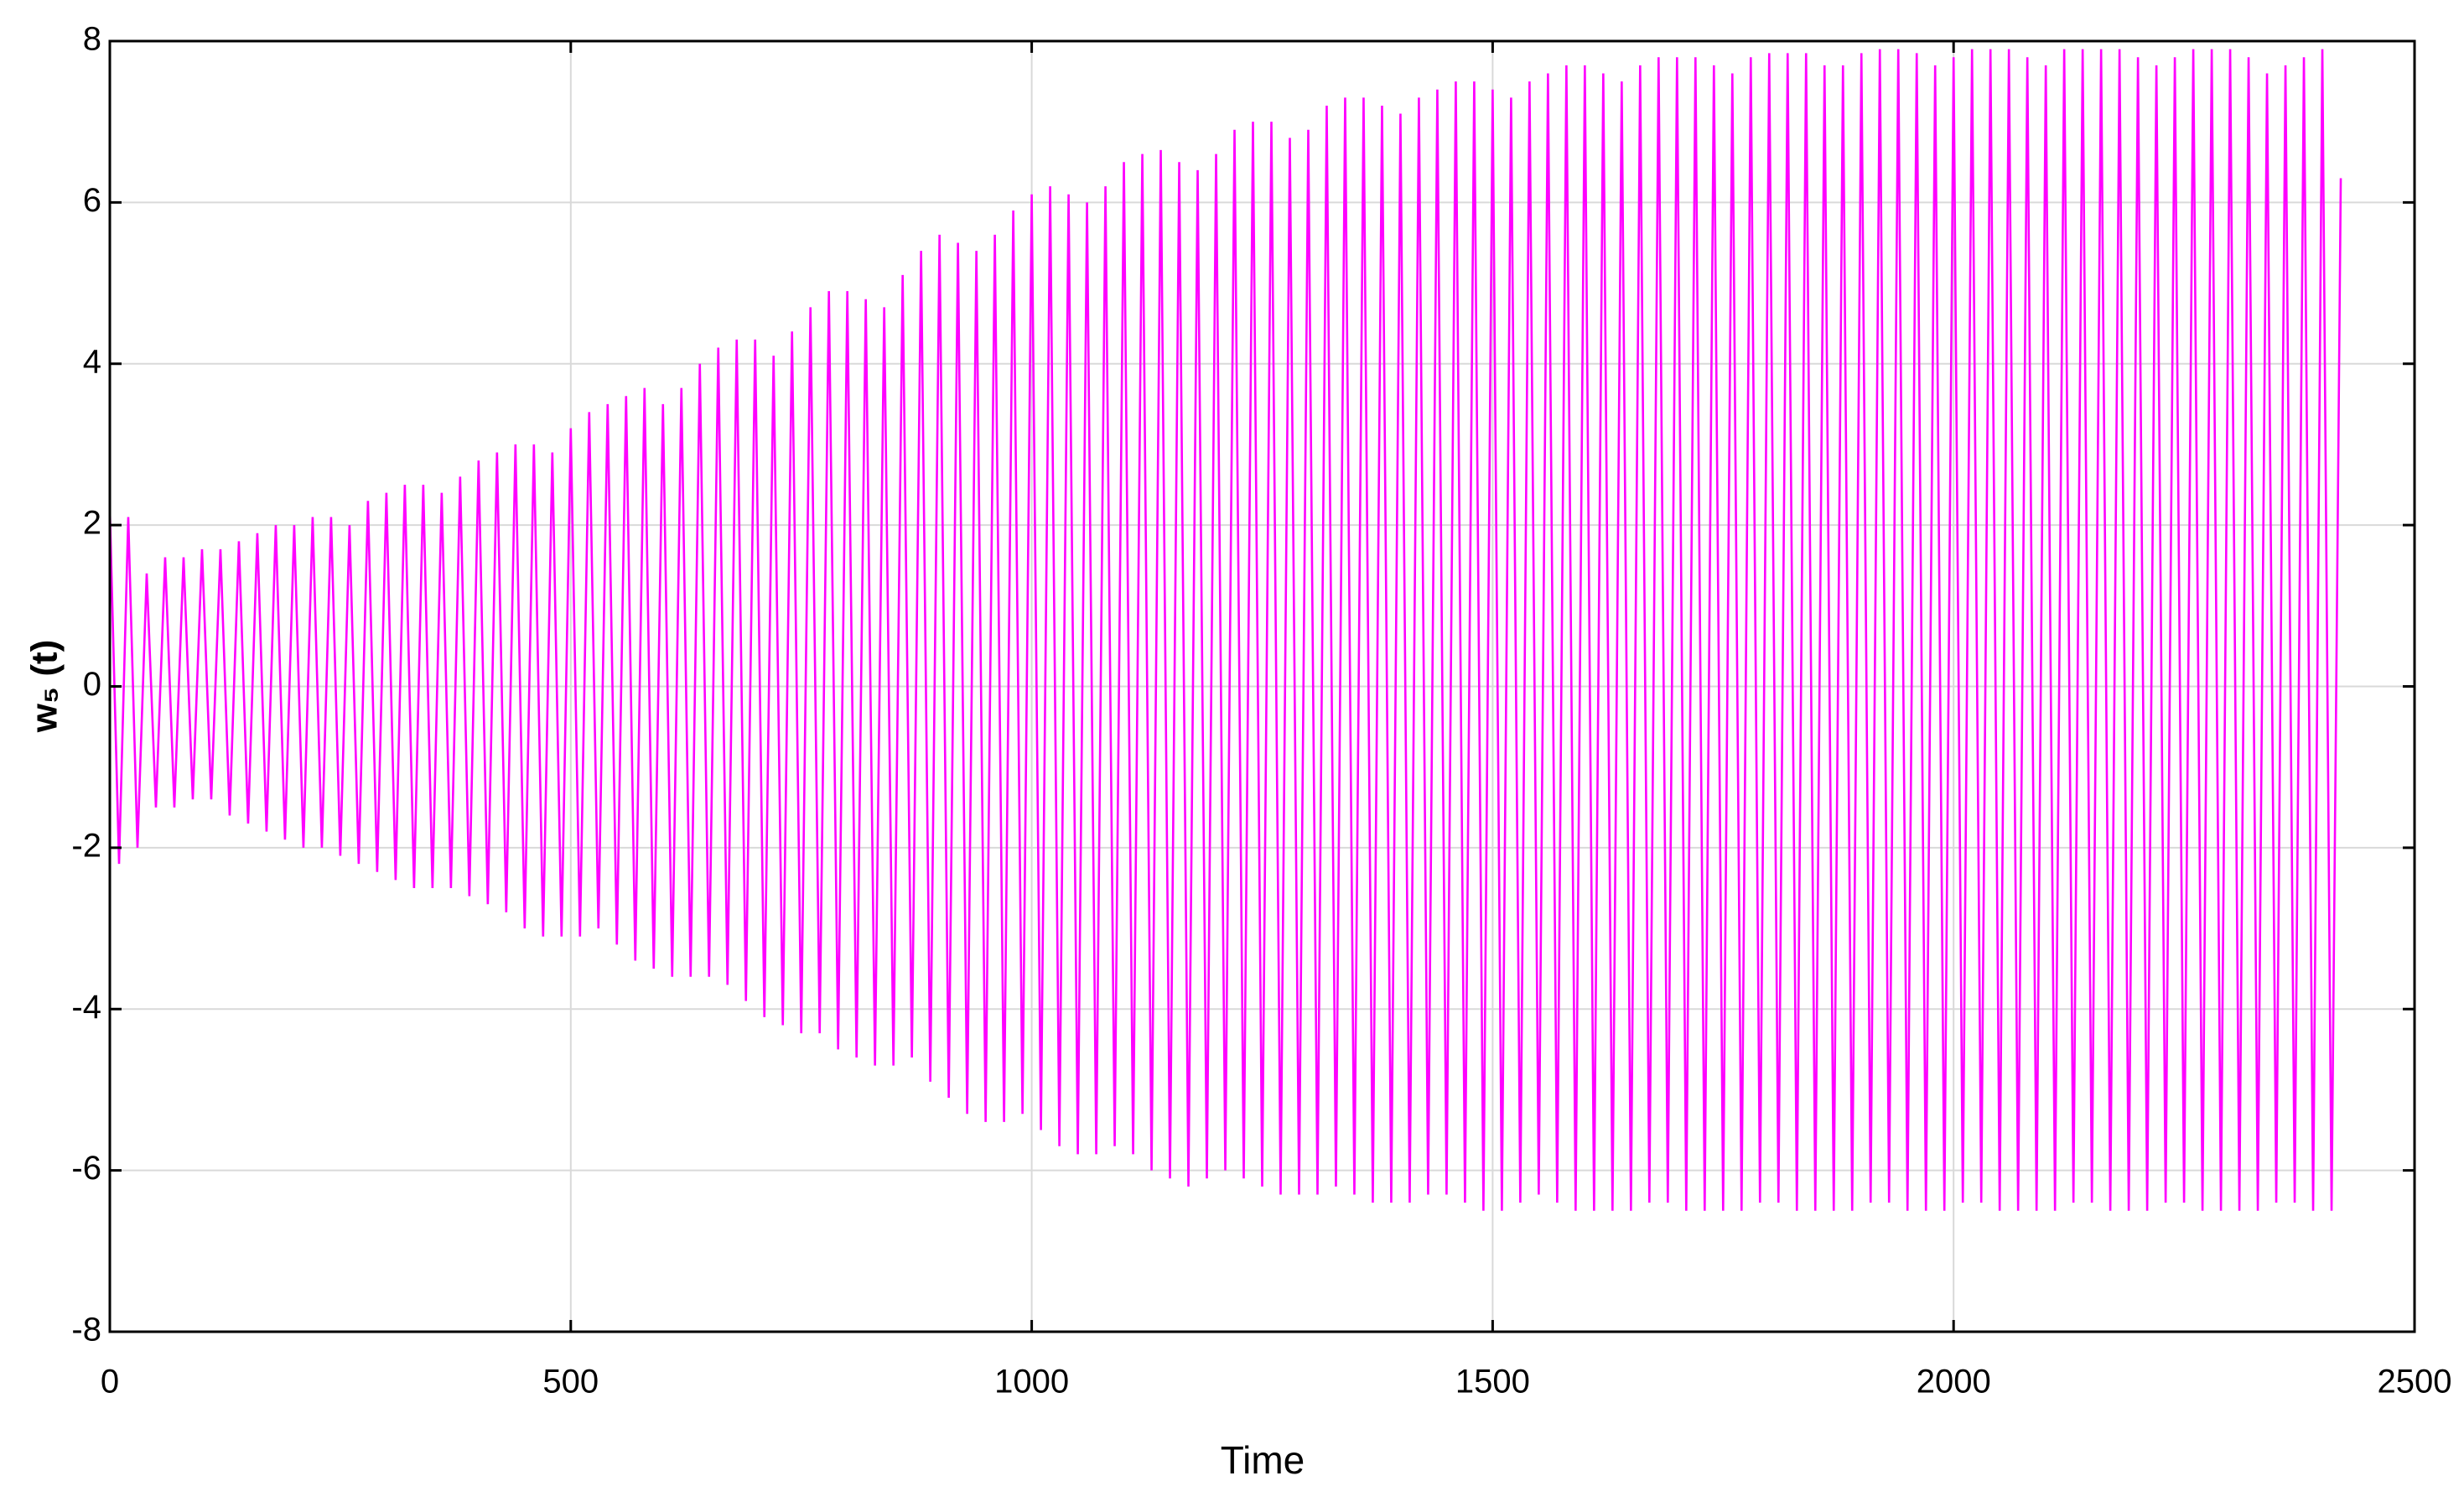  What do you see at coordinates (92, 39) in the screenshot?
I see `y-tick-label: 8` at bounding box center [92, 39].